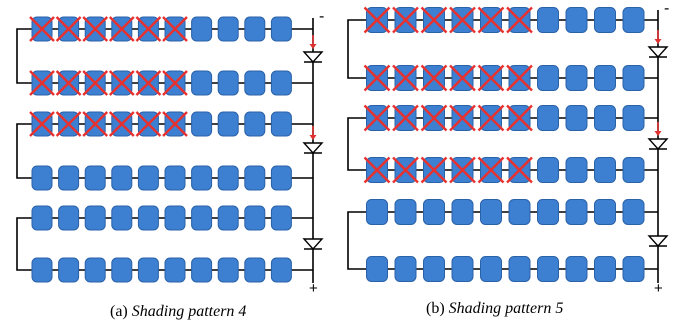 The width and height of the screenshot is (683, 328). What do you see at coordinates (313, 288) in the screenshot?
I see `terminal-positive: +` at bounding box center [313, 288].